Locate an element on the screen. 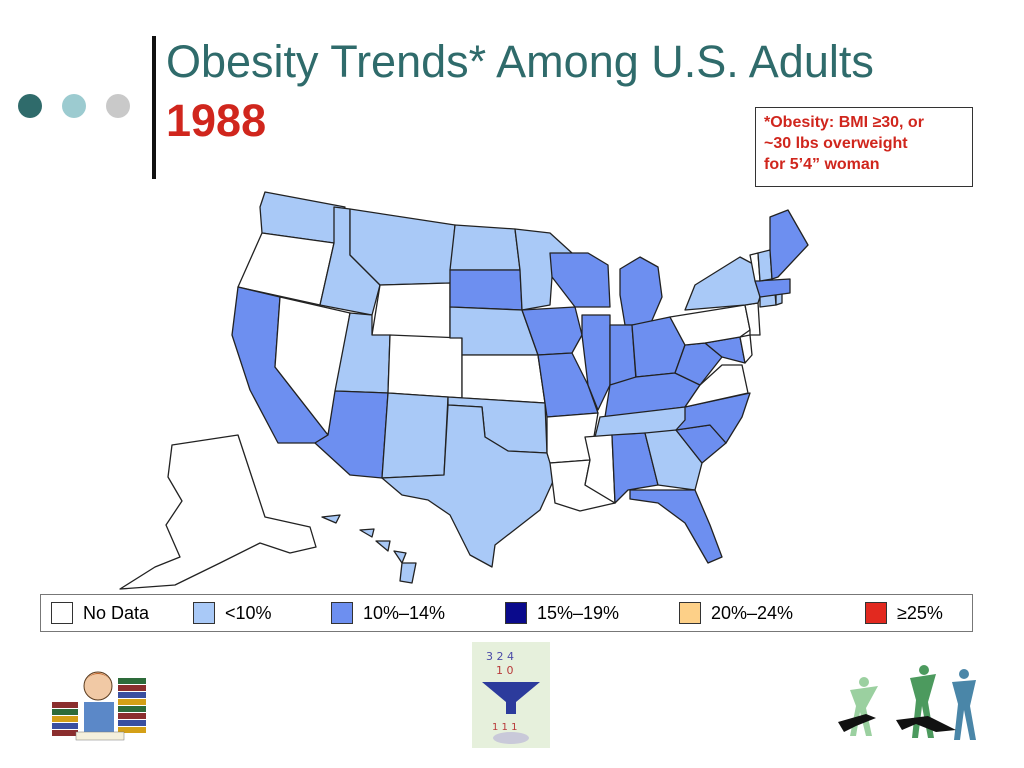 This screenshot has height=768, width=1024. state-wy is located at coordinates (411, 311).